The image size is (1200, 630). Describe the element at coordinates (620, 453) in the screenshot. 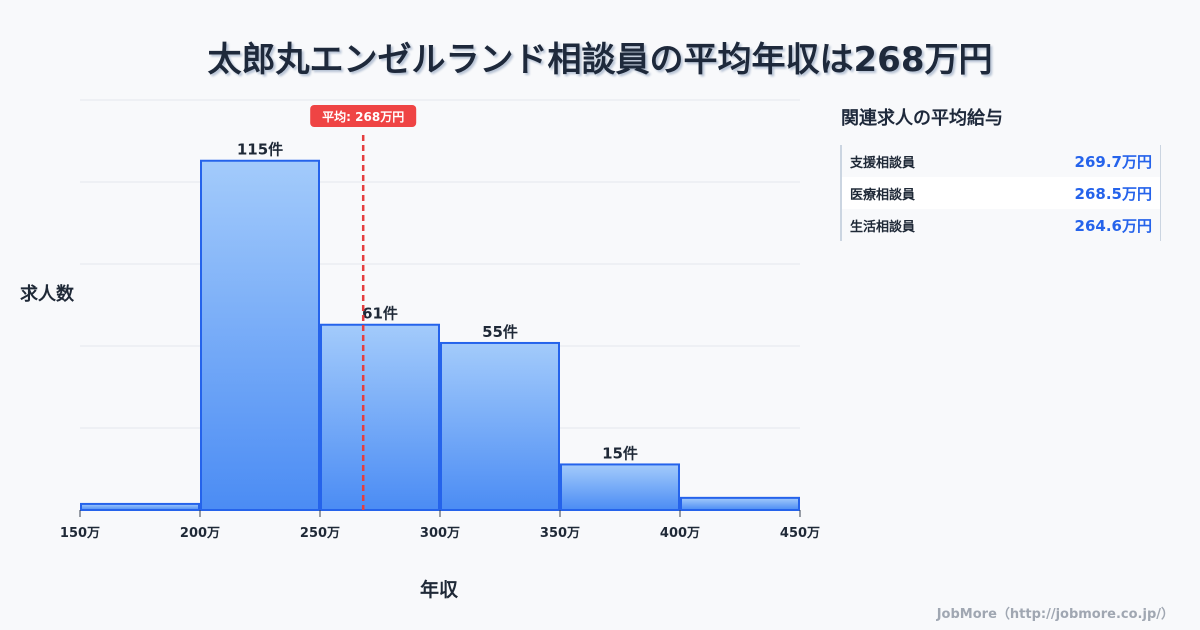

I see `bar-data-label: 15件` at that location.